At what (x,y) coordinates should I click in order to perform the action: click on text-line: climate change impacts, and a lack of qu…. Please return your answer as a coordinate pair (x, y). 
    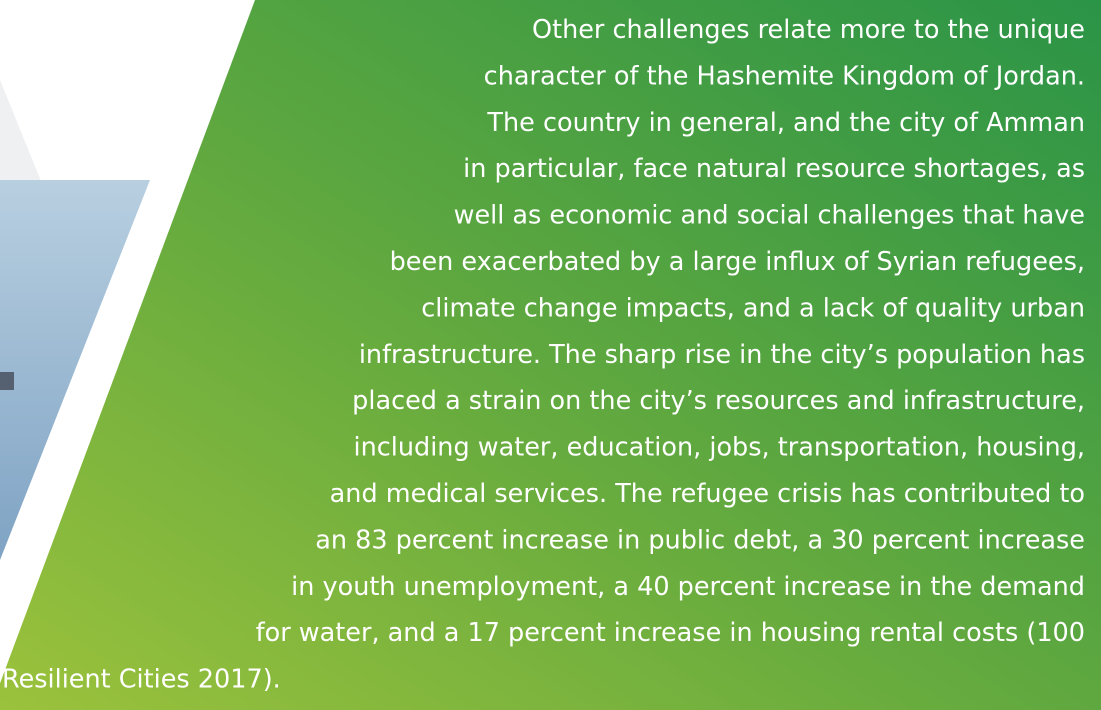
    Looking at the image, I should click on (753, 308).